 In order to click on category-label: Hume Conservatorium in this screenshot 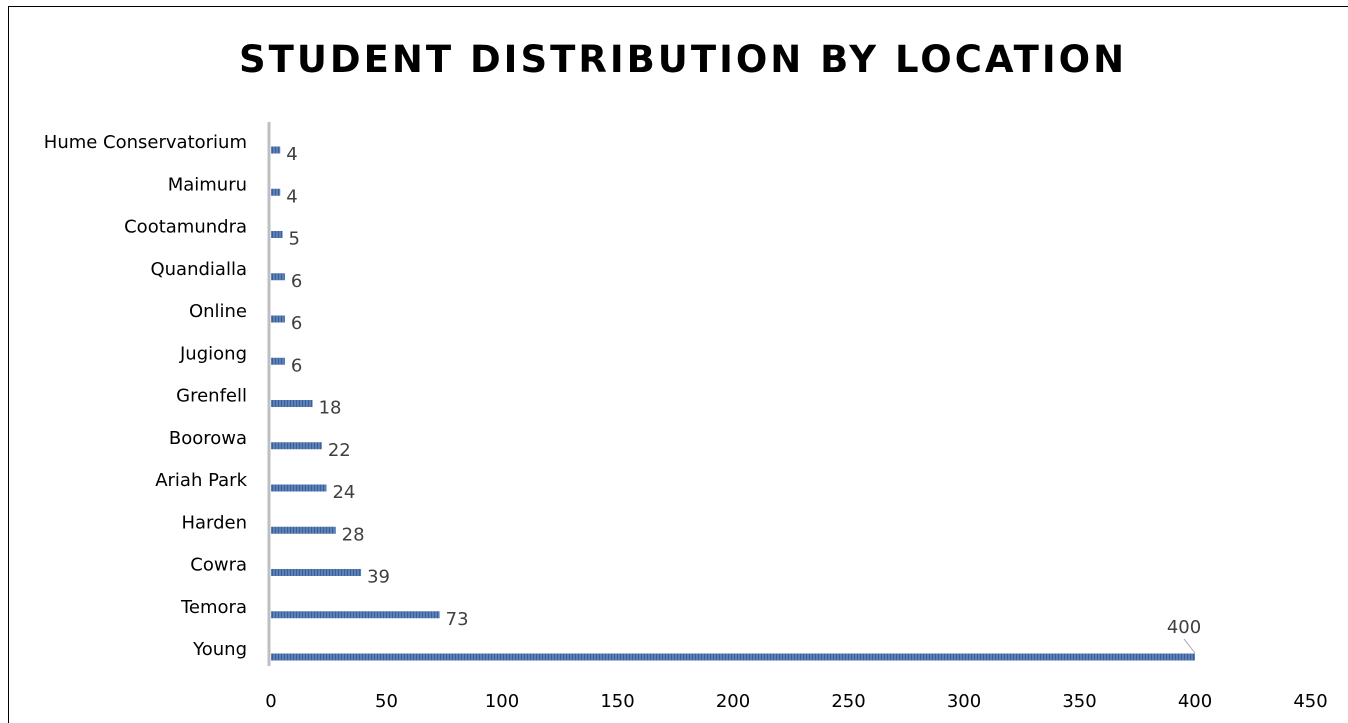, I will do `click(145, 142)`.